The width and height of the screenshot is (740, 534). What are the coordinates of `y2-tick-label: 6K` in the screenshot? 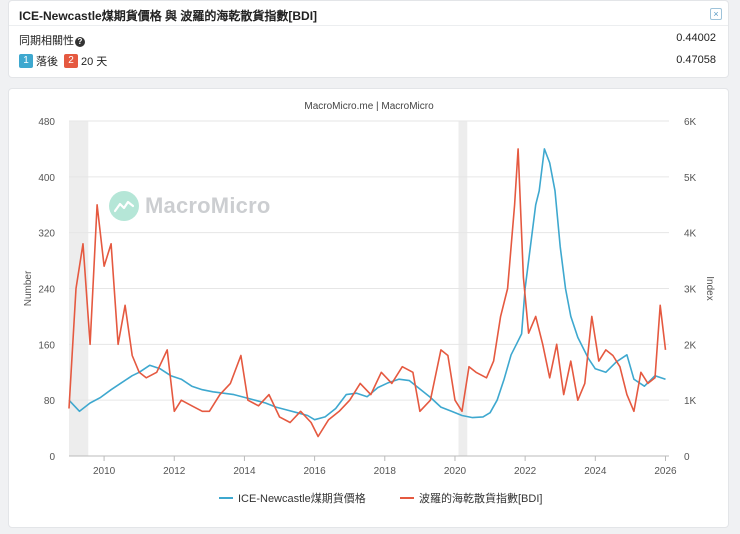 It's located at (690, 122).